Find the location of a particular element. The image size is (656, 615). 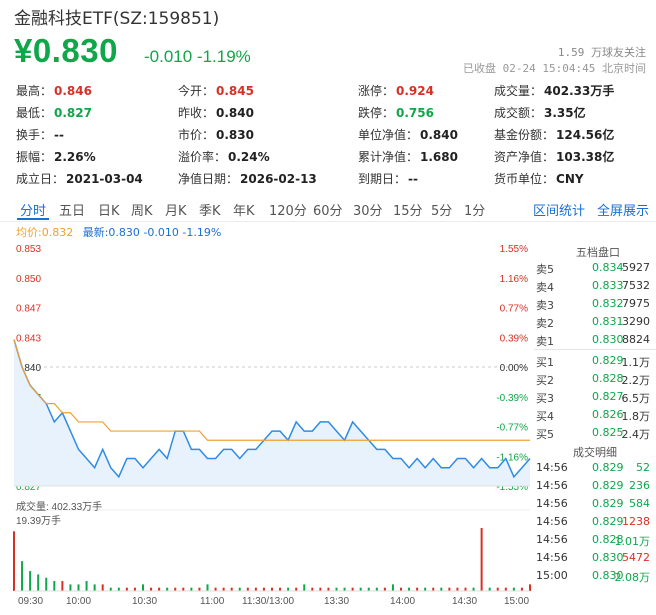

order-price: 0.829 is located at coordinates (608, 360).